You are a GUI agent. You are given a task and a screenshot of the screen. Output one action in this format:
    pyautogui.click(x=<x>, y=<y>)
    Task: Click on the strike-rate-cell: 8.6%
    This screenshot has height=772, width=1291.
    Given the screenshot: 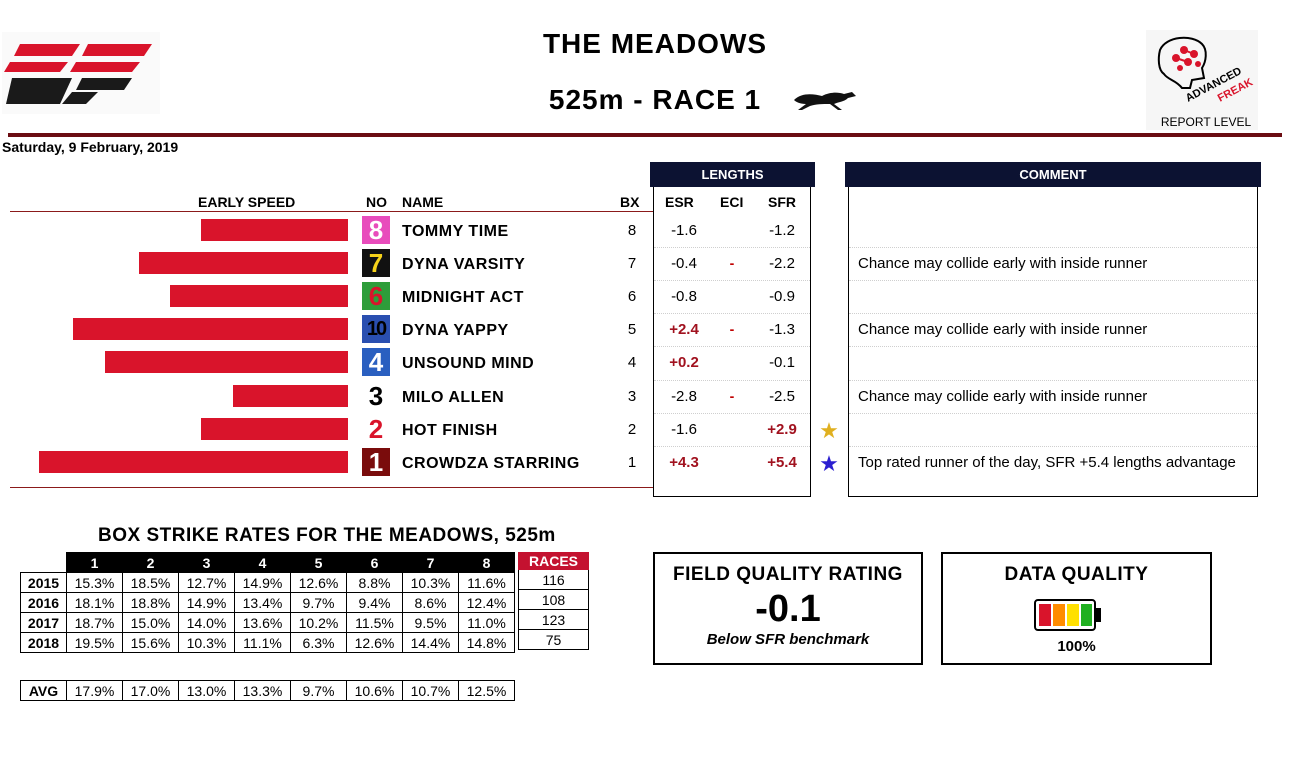 What is the action you would take?
    pyautogui.click(x=430, y=602)
    